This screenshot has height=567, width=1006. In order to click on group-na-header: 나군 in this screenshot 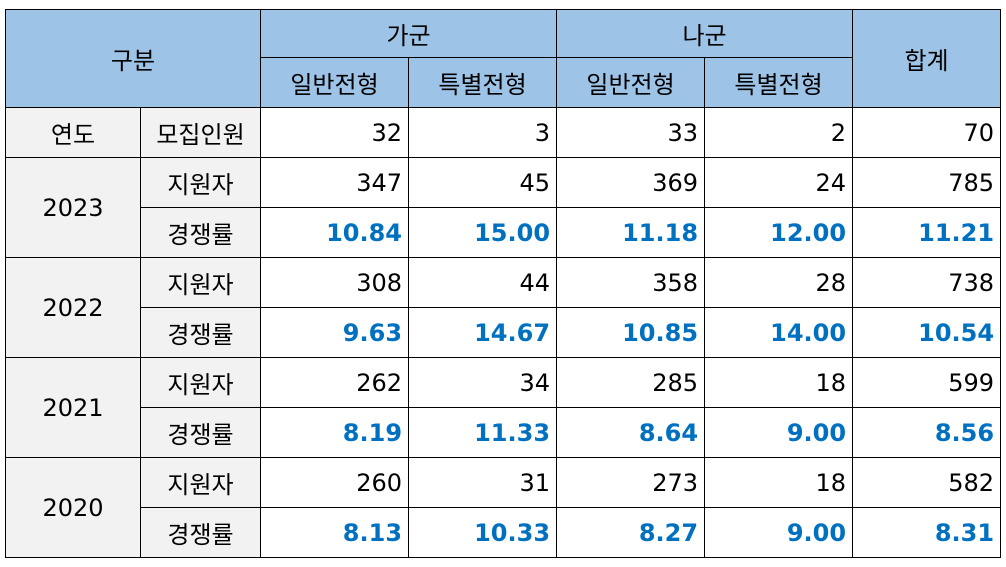, I will do `click(705, 33)`.